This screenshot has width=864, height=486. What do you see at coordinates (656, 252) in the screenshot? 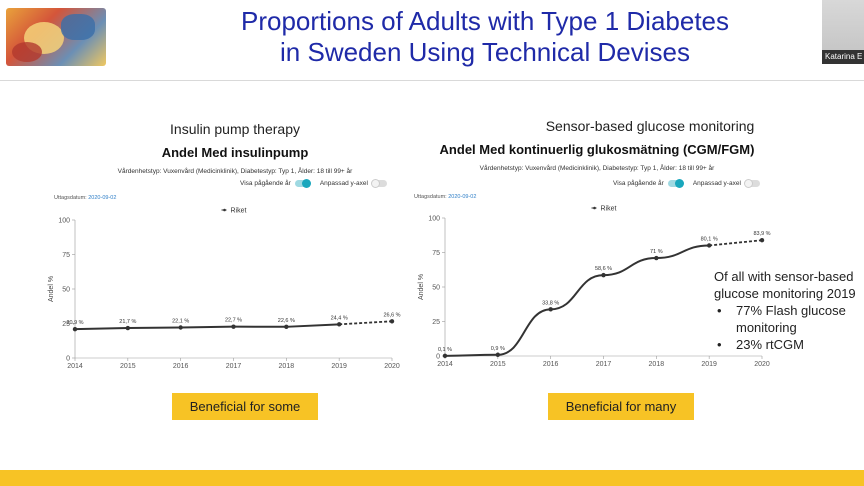
I see `data-label: 71 %` at bounding box center [656, 252].